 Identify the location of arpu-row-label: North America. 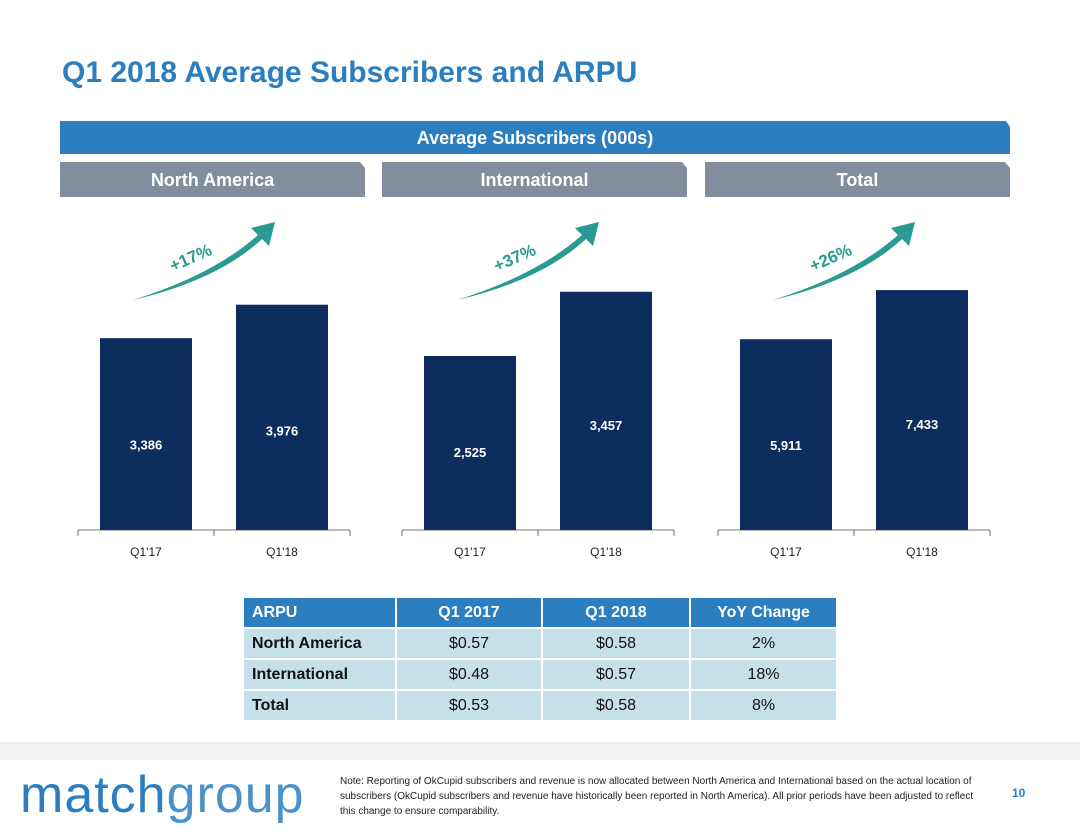
(319, 643).